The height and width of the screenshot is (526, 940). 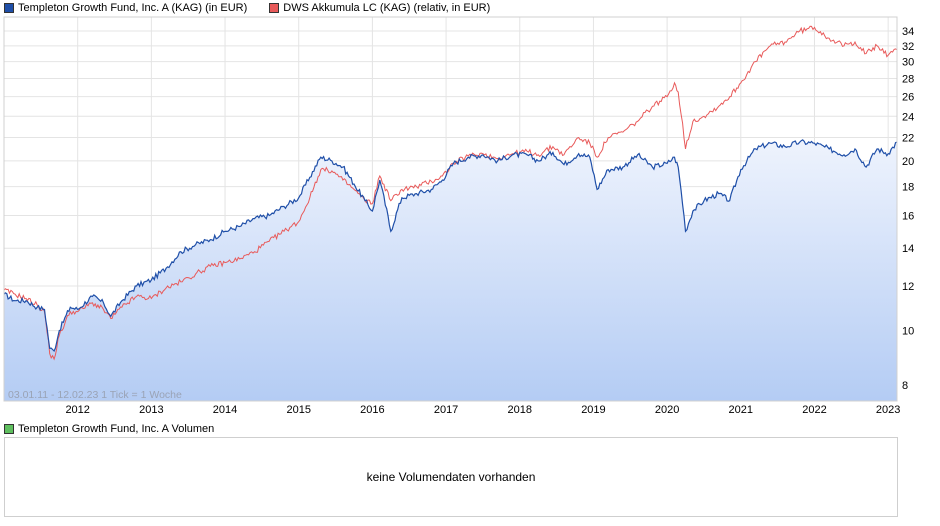 I want to click on volume-panel: keine Volumendaten vorhanden, so click(x=451, y=477).